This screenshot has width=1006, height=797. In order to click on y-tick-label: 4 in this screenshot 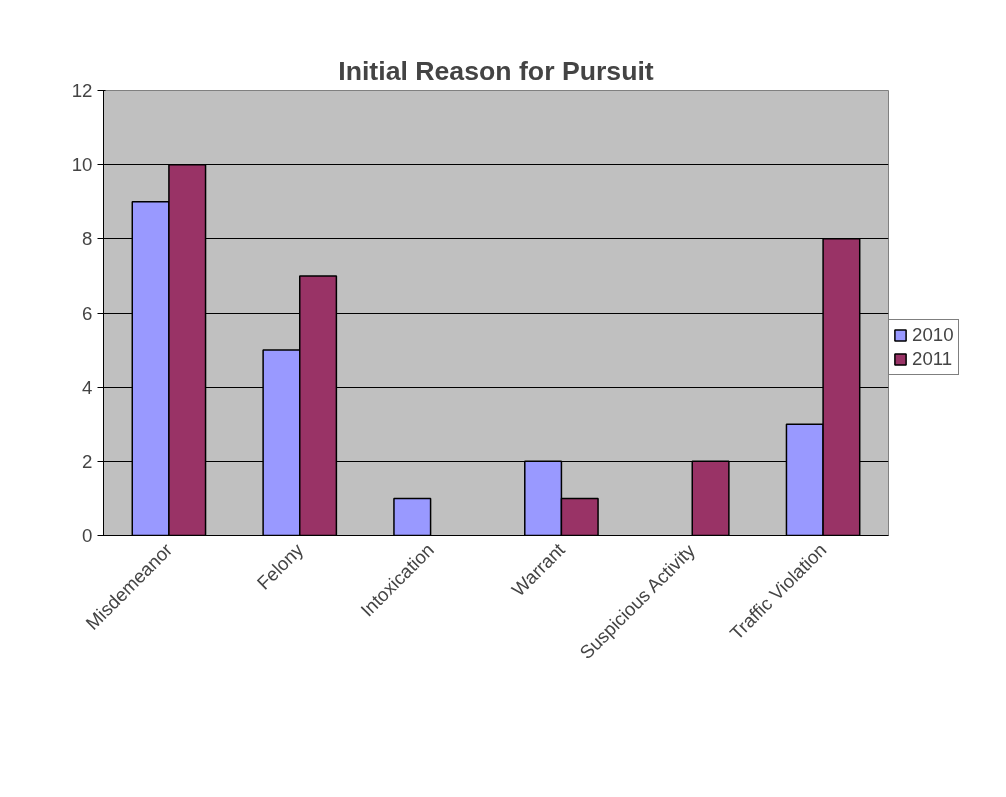, I will do `click(87, 387)`.